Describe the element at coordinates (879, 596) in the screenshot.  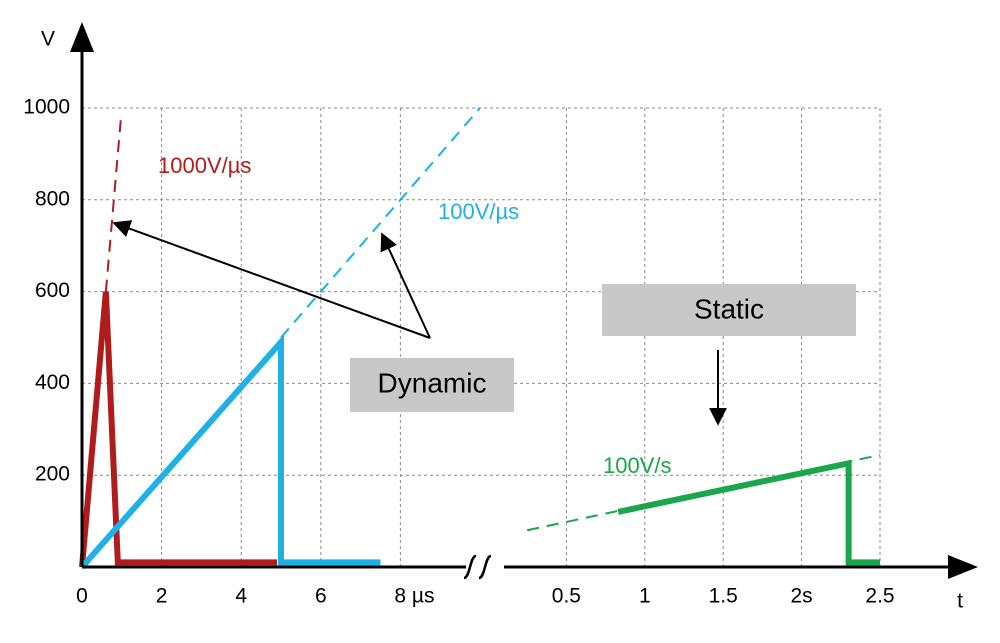
I see `x-tick-label: 2.5` at that location.